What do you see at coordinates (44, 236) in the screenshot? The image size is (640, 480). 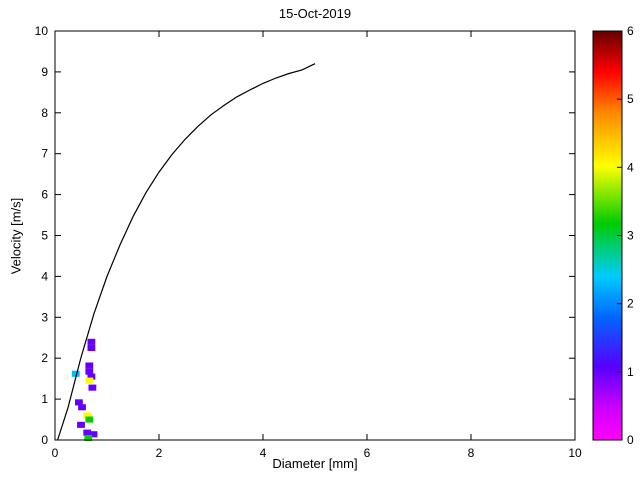 I see `y-tick-label: 5` at bounding box center [44, 236].